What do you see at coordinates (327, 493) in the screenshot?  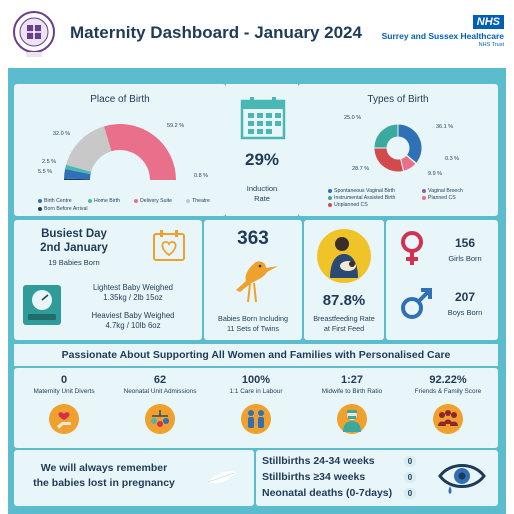 I see `stillbirth-label: Neonatal deaths (0-7days)` at bounding box center [327, 493].